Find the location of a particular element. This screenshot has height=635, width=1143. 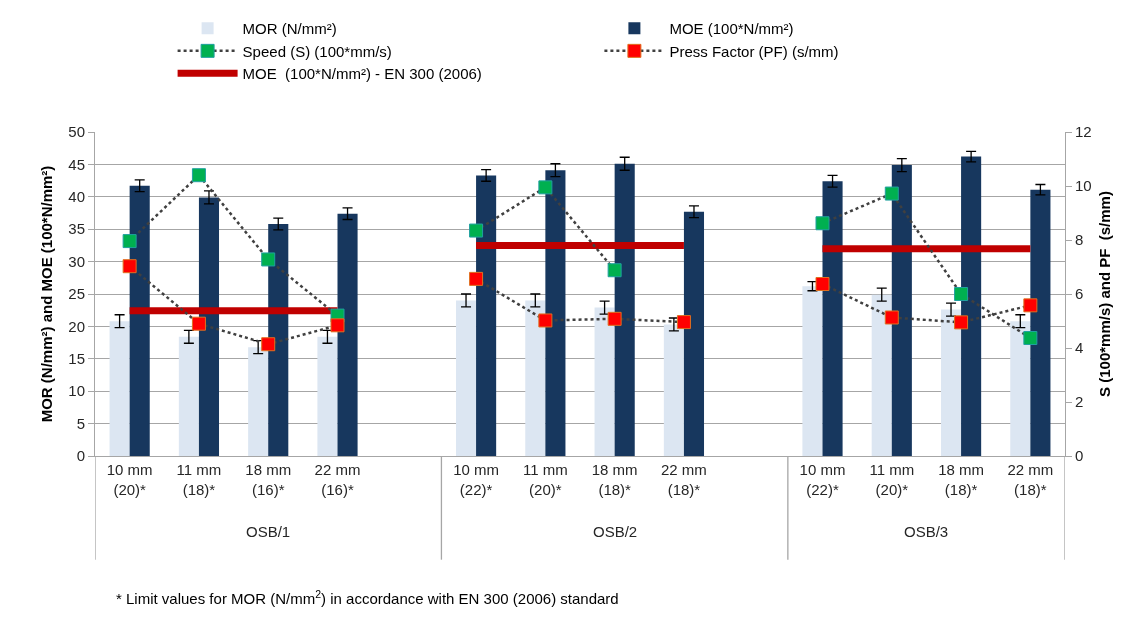

y-tick-label: 50 is located at coordinates (76, 132).